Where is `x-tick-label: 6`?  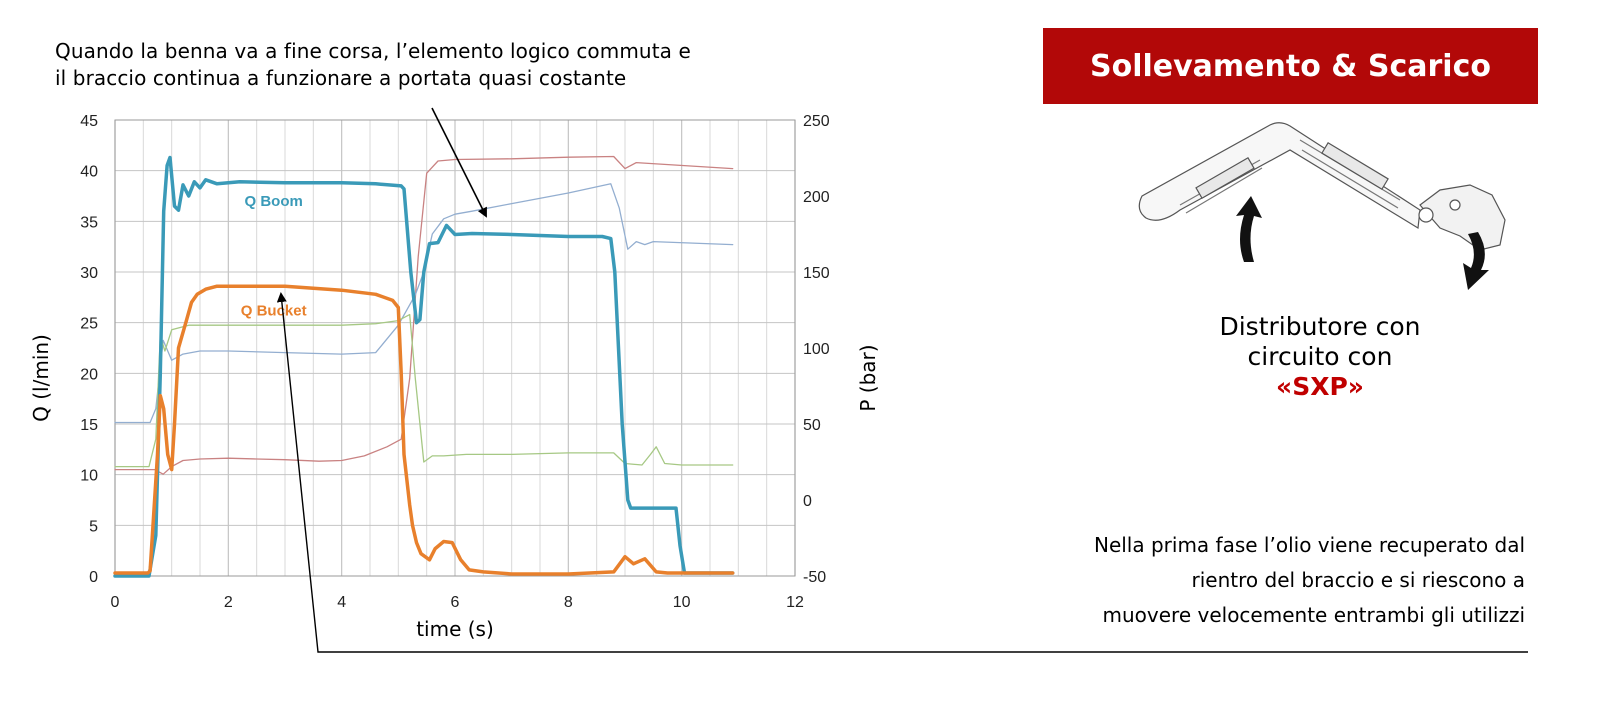
x-tick-label: 6 is located at coordinates (455, 602).